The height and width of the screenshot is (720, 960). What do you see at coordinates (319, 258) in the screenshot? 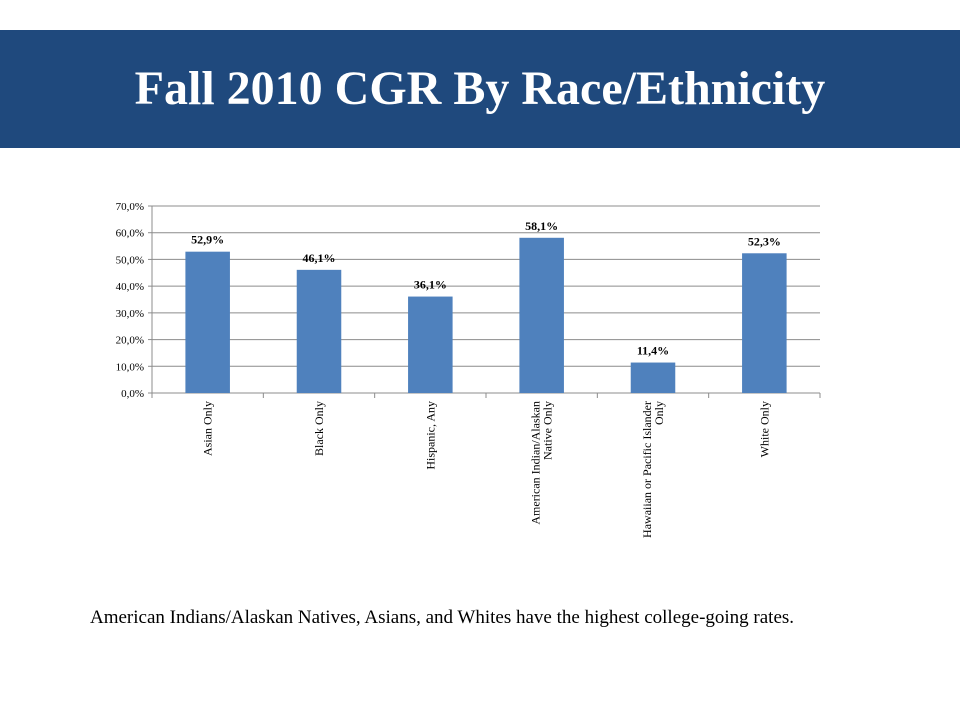
I see `data-label: 46,1%` at bounding box center [319, 258].